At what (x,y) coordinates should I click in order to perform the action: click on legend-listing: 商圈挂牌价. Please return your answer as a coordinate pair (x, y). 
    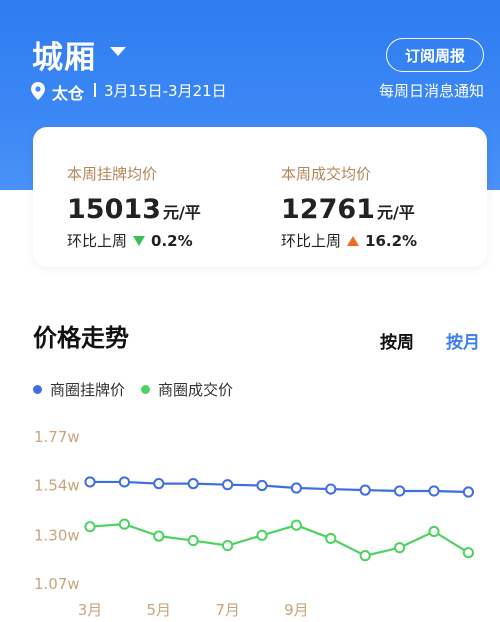
    Looking at the image, I should click on (79, 389).